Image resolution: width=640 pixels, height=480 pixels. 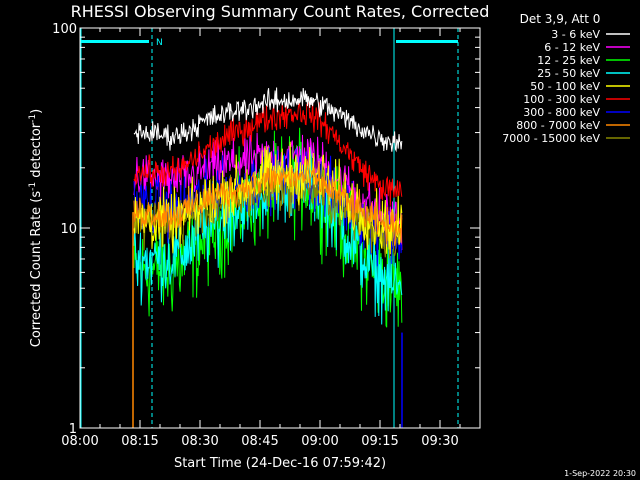 I want to click on x-tick-label-5: 09:15, so click(x=379, y=441).